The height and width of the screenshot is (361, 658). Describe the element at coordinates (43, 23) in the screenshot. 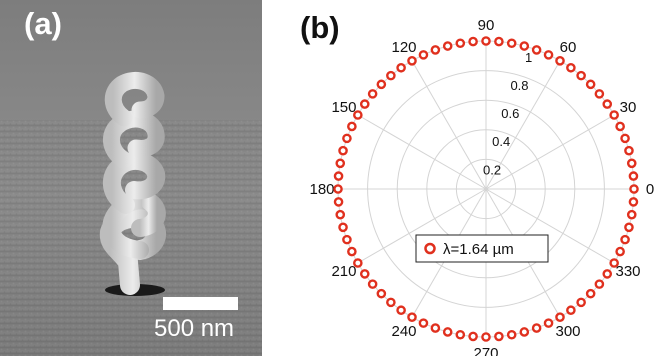

I see `panel-a-label: (a)` at that location.